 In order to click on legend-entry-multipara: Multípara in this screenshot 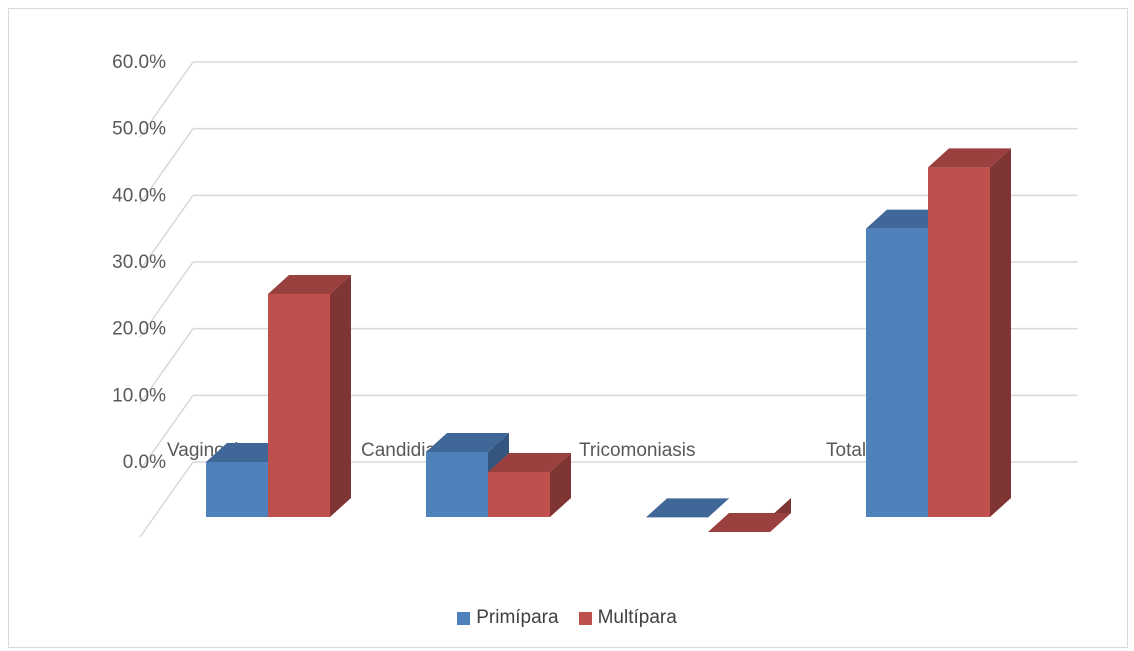, I will do `click(627, 618)`.